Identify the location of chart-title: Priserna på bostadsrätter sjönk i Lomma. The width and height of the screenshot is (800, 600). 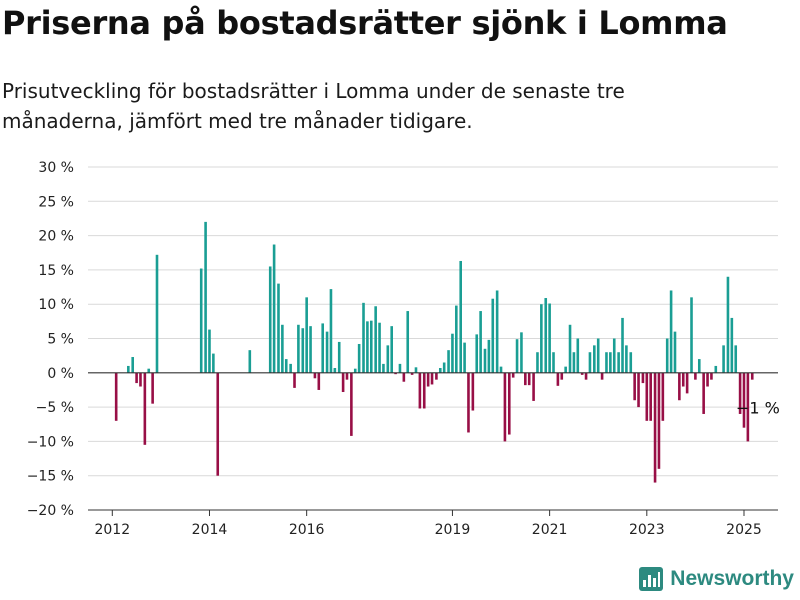
(365, 23).